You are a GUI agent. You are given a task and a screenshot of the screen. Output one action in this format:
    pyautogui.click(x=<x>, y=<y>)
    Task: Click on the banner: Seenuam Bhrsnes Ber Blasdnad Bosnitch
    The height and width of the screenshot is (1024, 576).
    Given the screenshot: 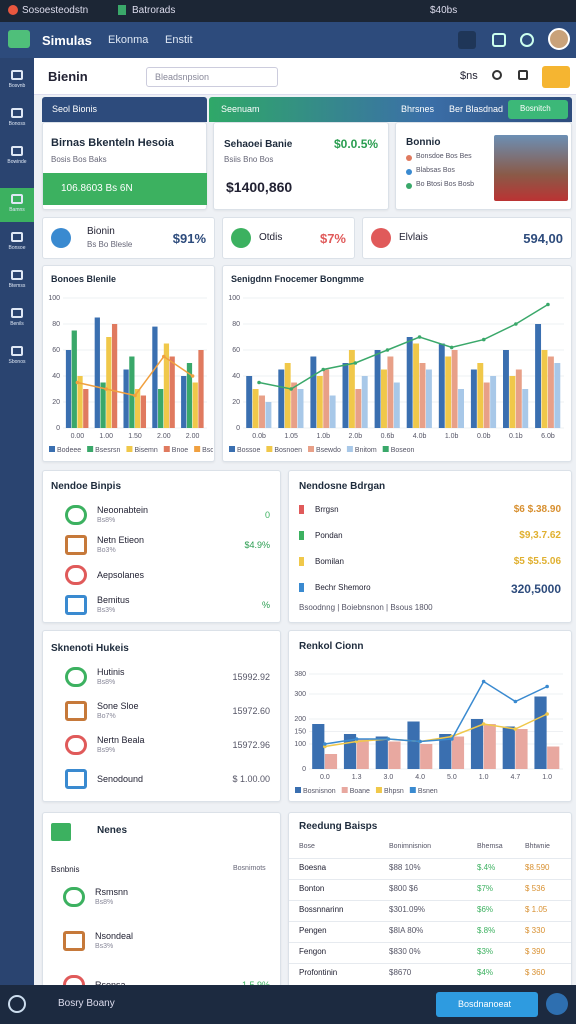 What is the action you would take?
    pyautogui.click(x=390, y=109)
    